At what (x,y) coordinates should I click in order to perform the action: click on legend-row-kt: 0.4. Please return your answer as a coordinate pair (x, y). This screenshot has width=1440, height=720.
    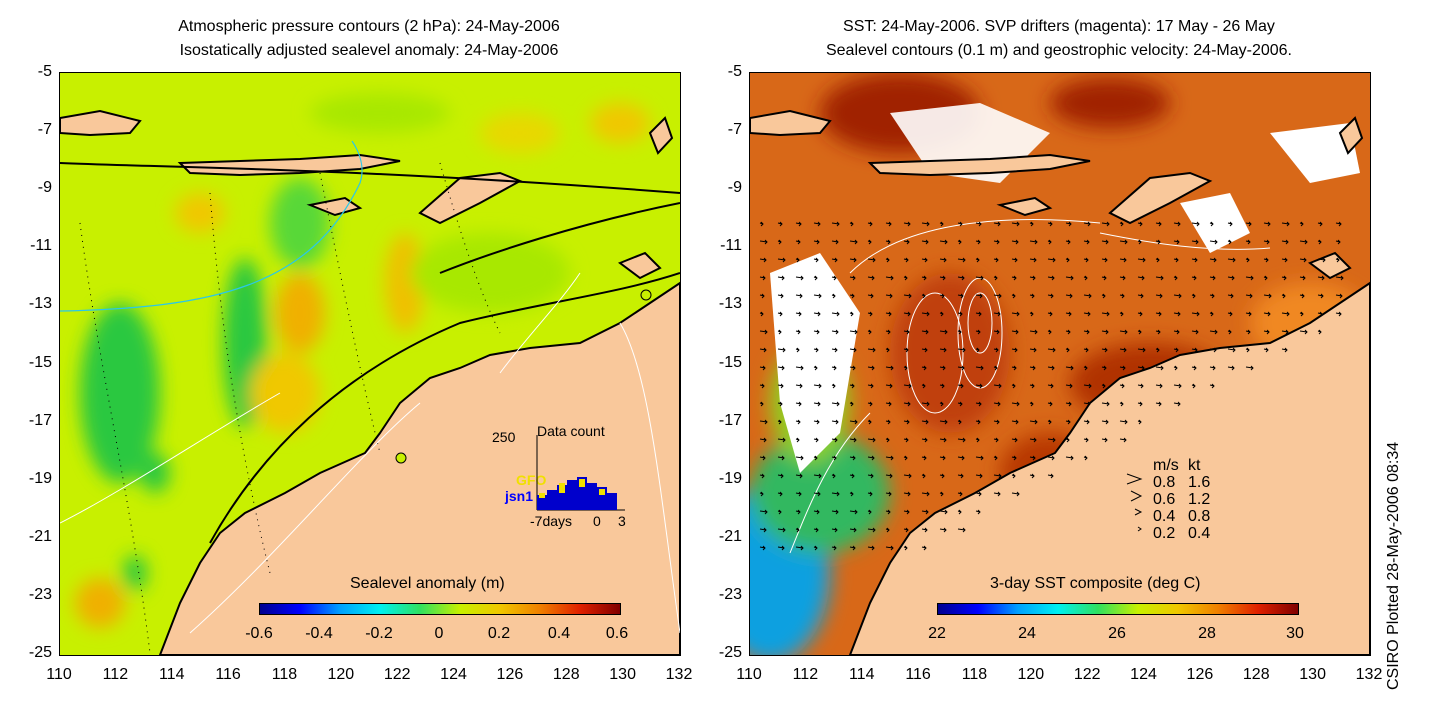
    Looking at the image, I should click on (1199, 533).